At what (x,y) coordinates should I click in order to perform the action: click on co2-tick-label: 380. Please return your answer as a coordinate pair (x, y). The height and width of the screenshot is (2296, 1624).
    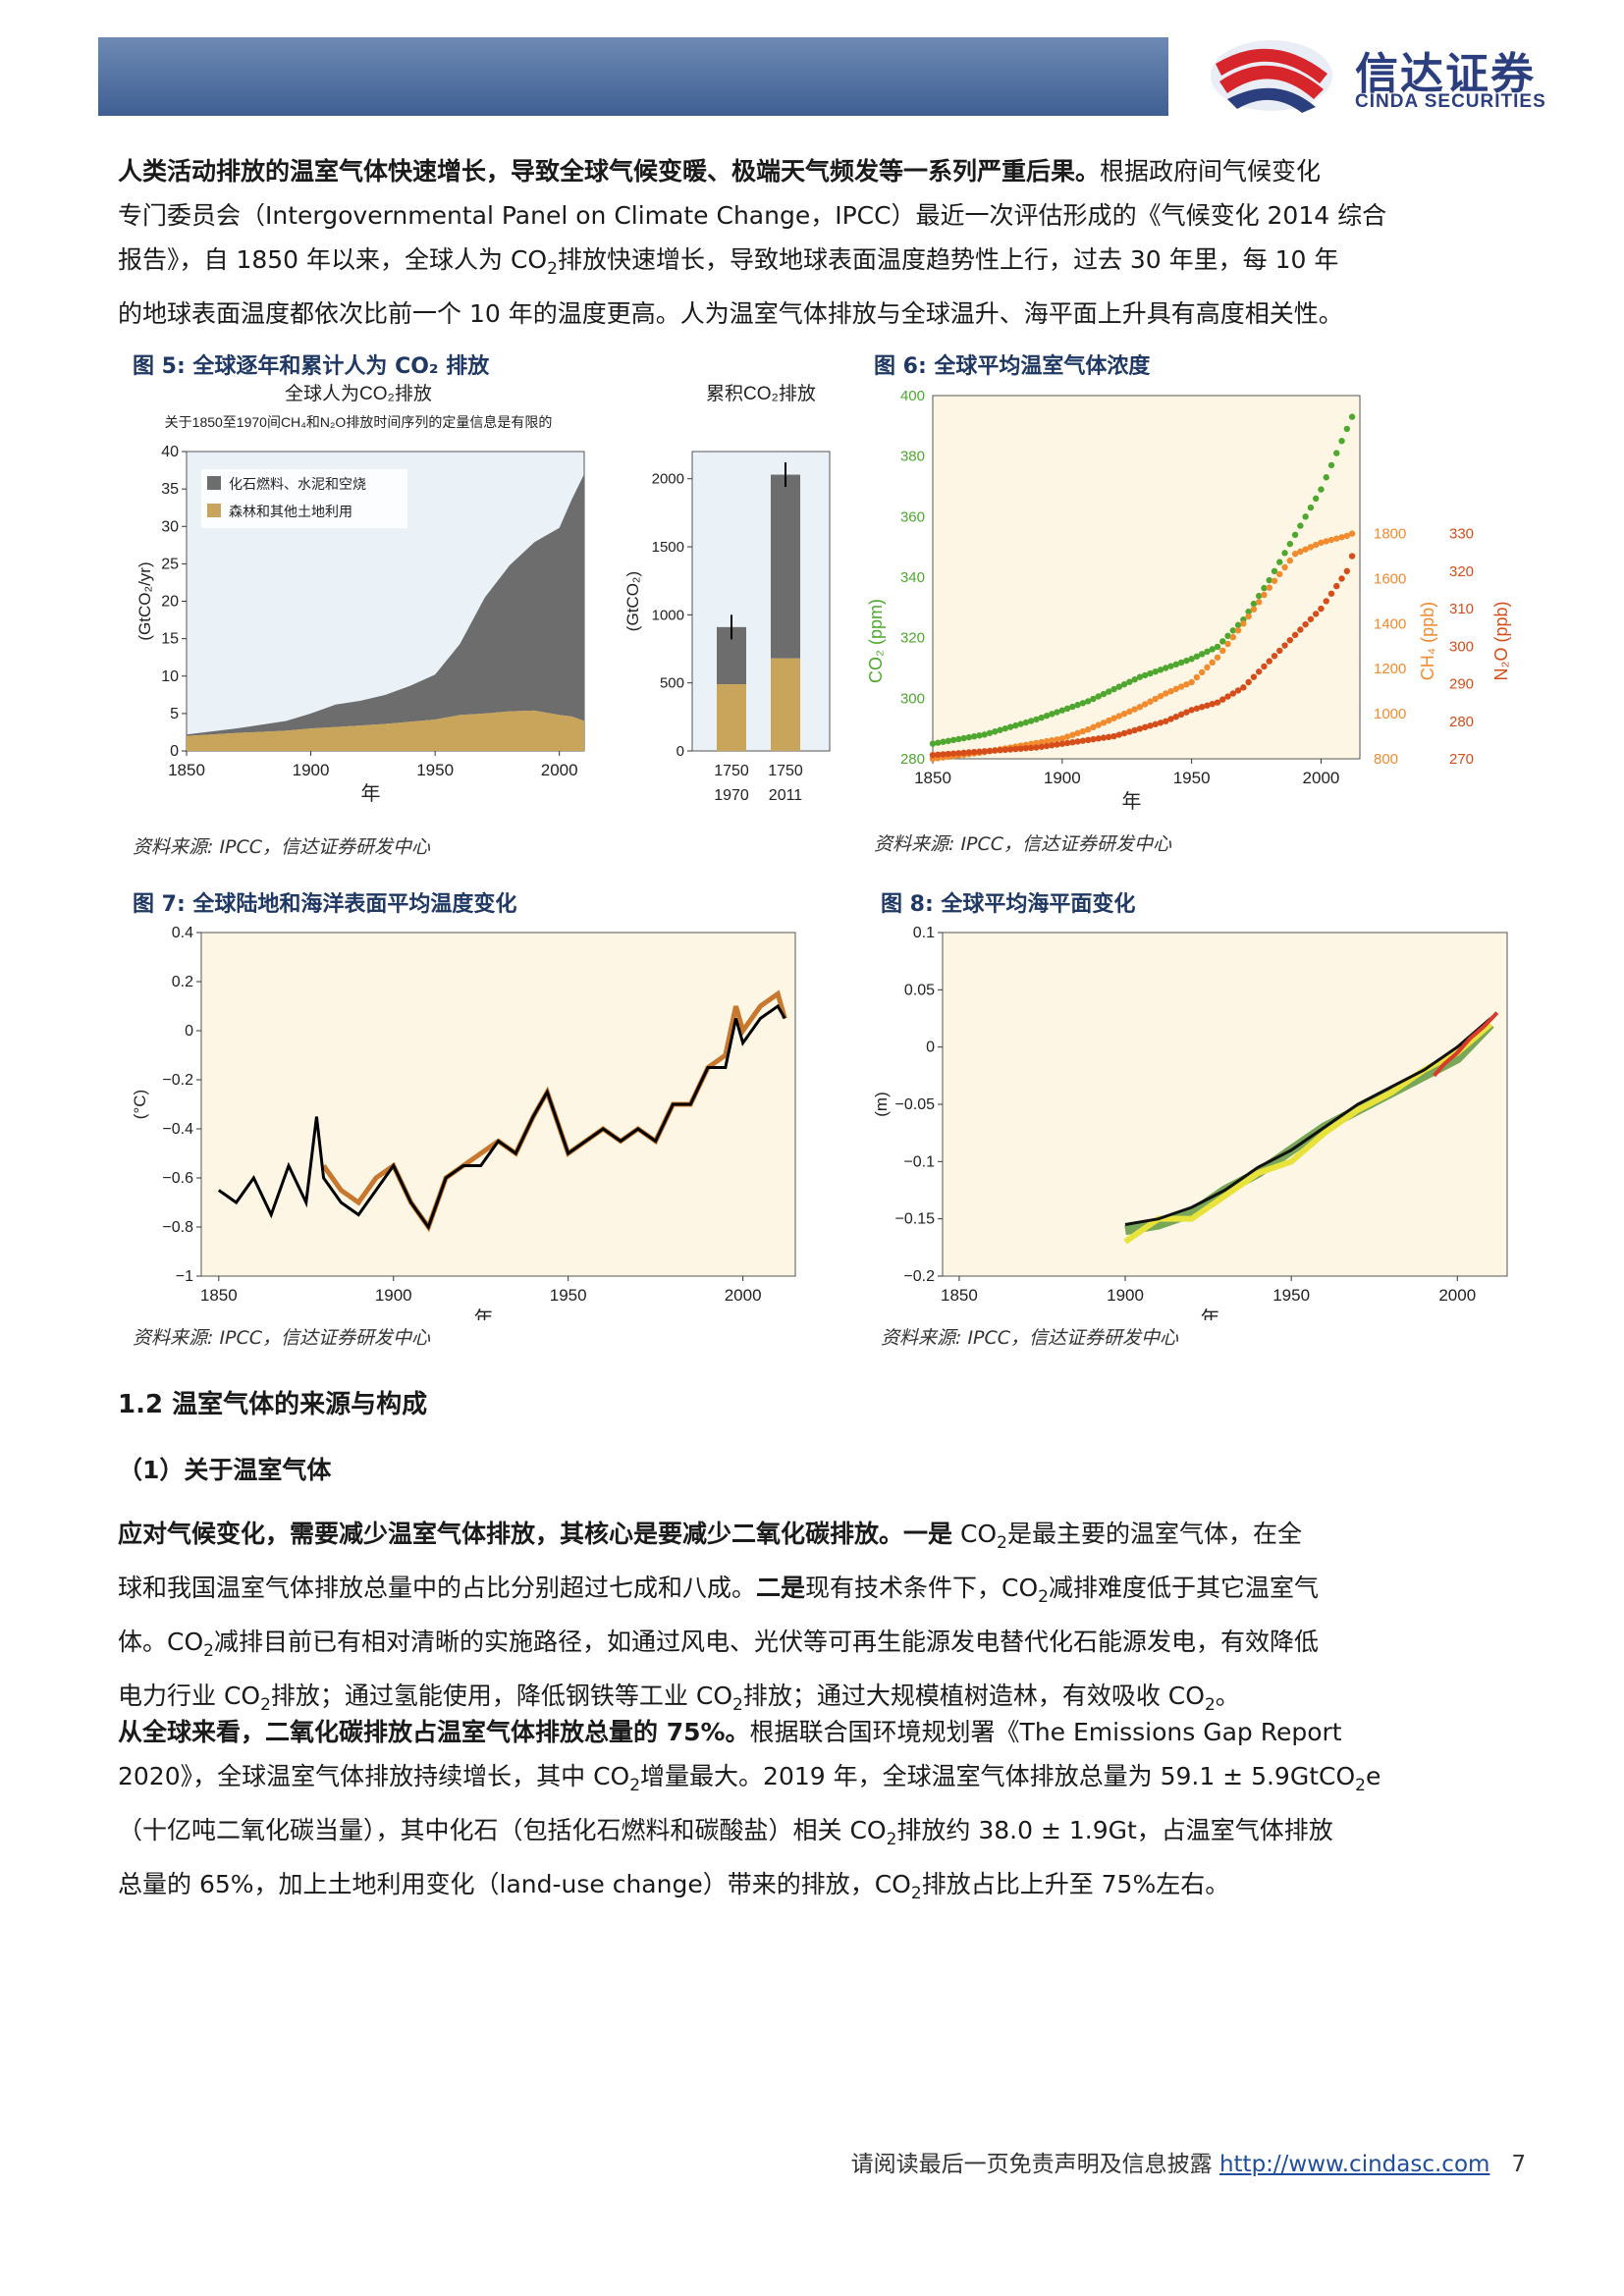
    Looking at the image, I should click on (912, 457).